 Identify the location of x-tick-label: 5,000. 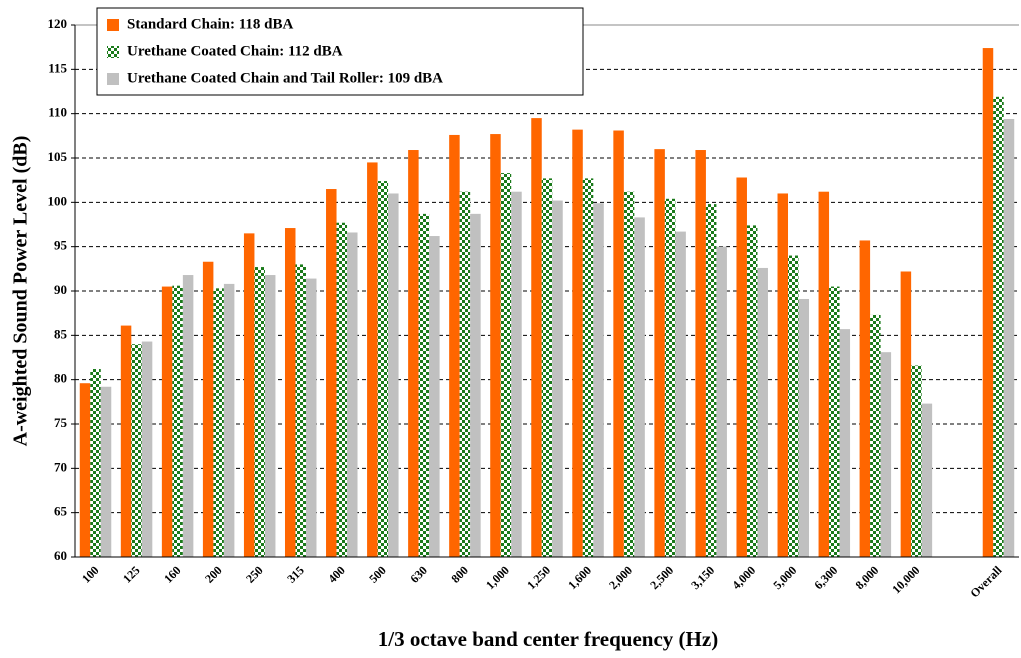
(784, 577).